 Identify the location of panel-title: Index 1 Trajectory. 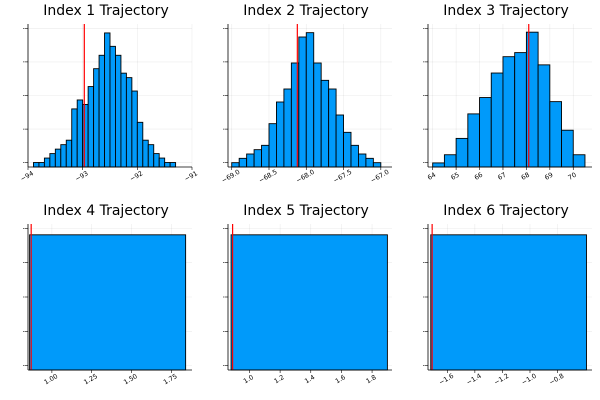
(105, 11).